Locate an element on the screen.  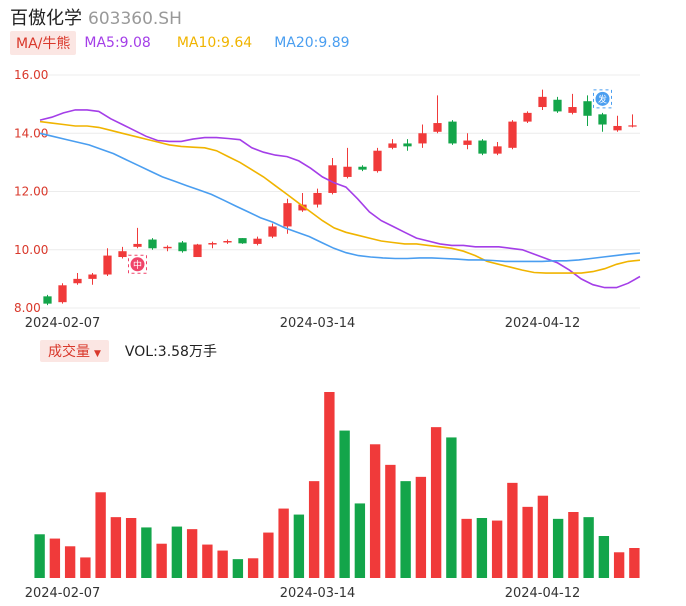
stock-header: 百傲化学 603360.SH is located at coordinates (96, 17).